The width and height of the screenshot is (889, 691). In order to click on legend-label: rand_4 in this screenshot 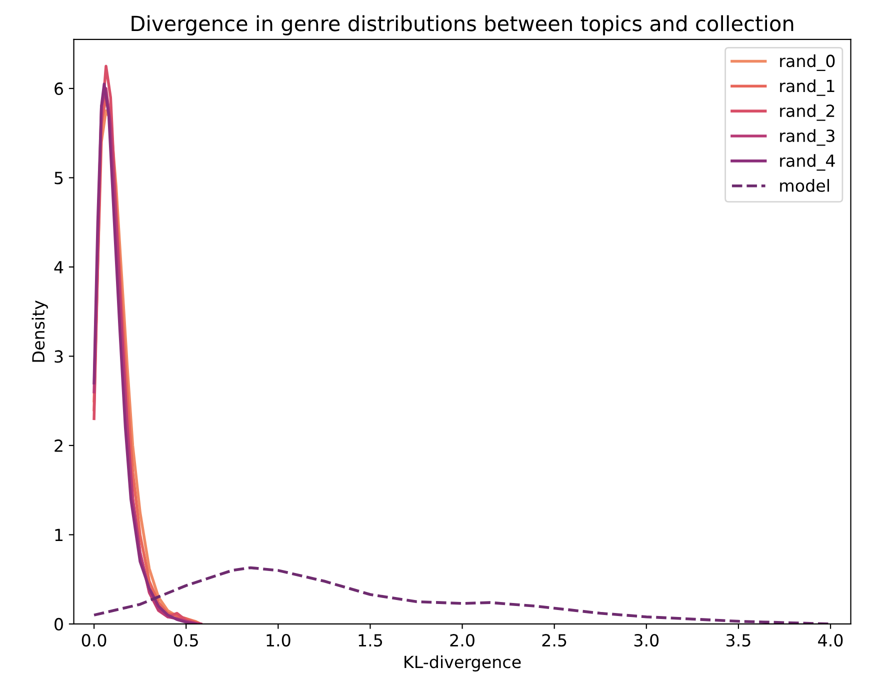, I will do `click(807, 162)`.